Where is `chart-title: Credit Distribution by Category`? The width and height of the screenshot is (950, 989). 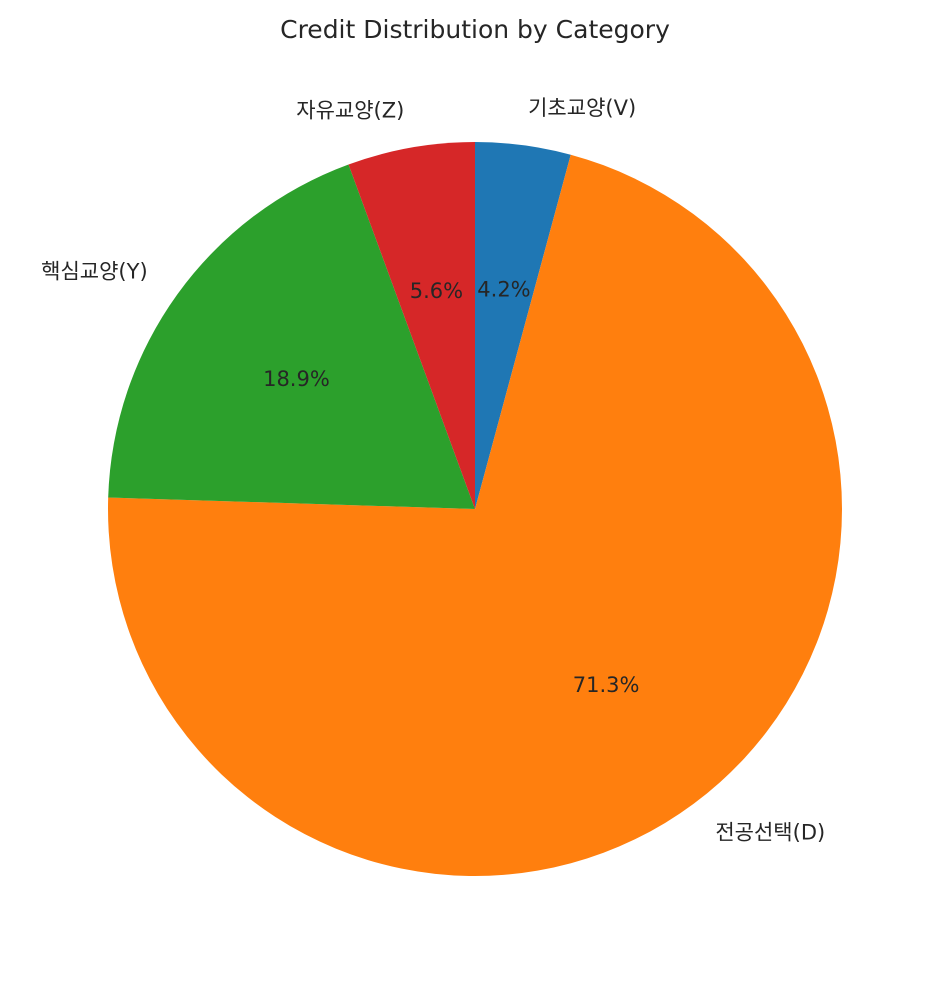 chart-title: Credit Distribution by Category is located at coordinates (475, 29).